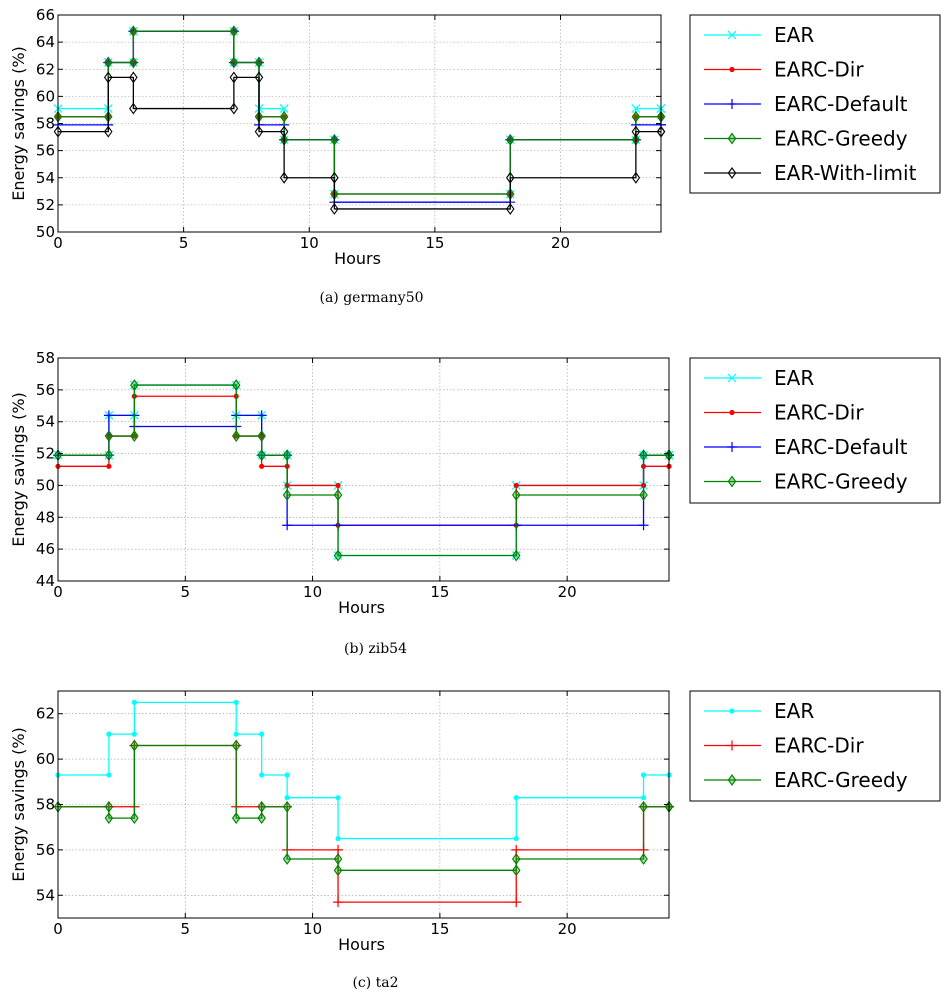 The width and height of the screenshot is (944, 1003). I want to click on y-tick-label: 62, so click(45, 714).